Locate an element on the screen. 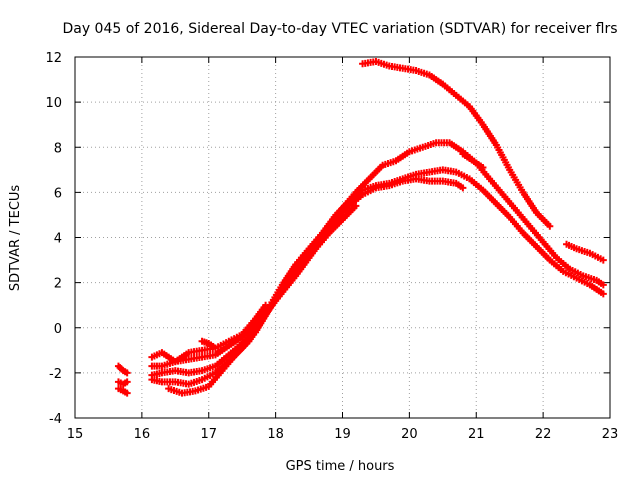 The image size is (640, 480). y-tick-label: 0 is located at coordinates (58, 329).